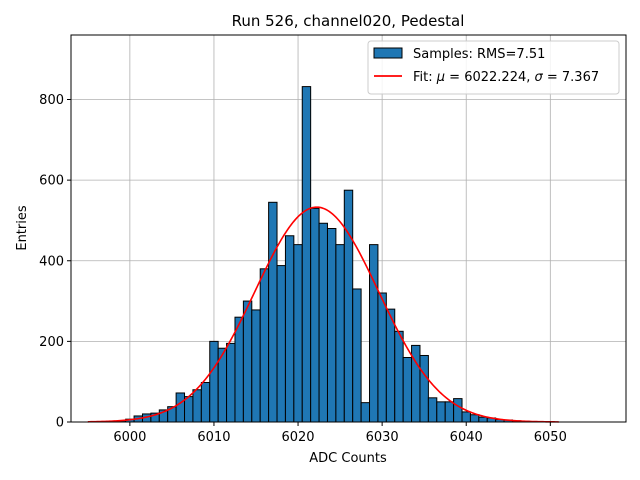 This screenshot has height=480, width=640. I want to click on legend-fit-mu-value: = 6022.224,, so click(489, 77).